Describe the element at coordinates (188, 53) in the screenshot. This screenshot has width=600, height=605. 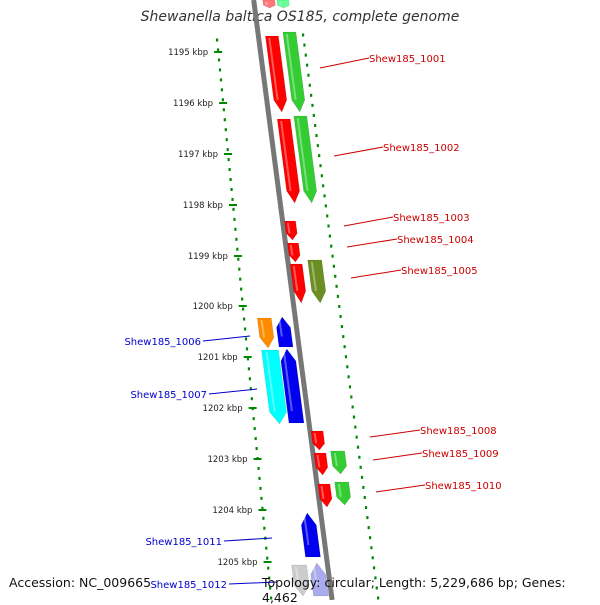
I see `ruler-label: 1195 kbp` at that location.